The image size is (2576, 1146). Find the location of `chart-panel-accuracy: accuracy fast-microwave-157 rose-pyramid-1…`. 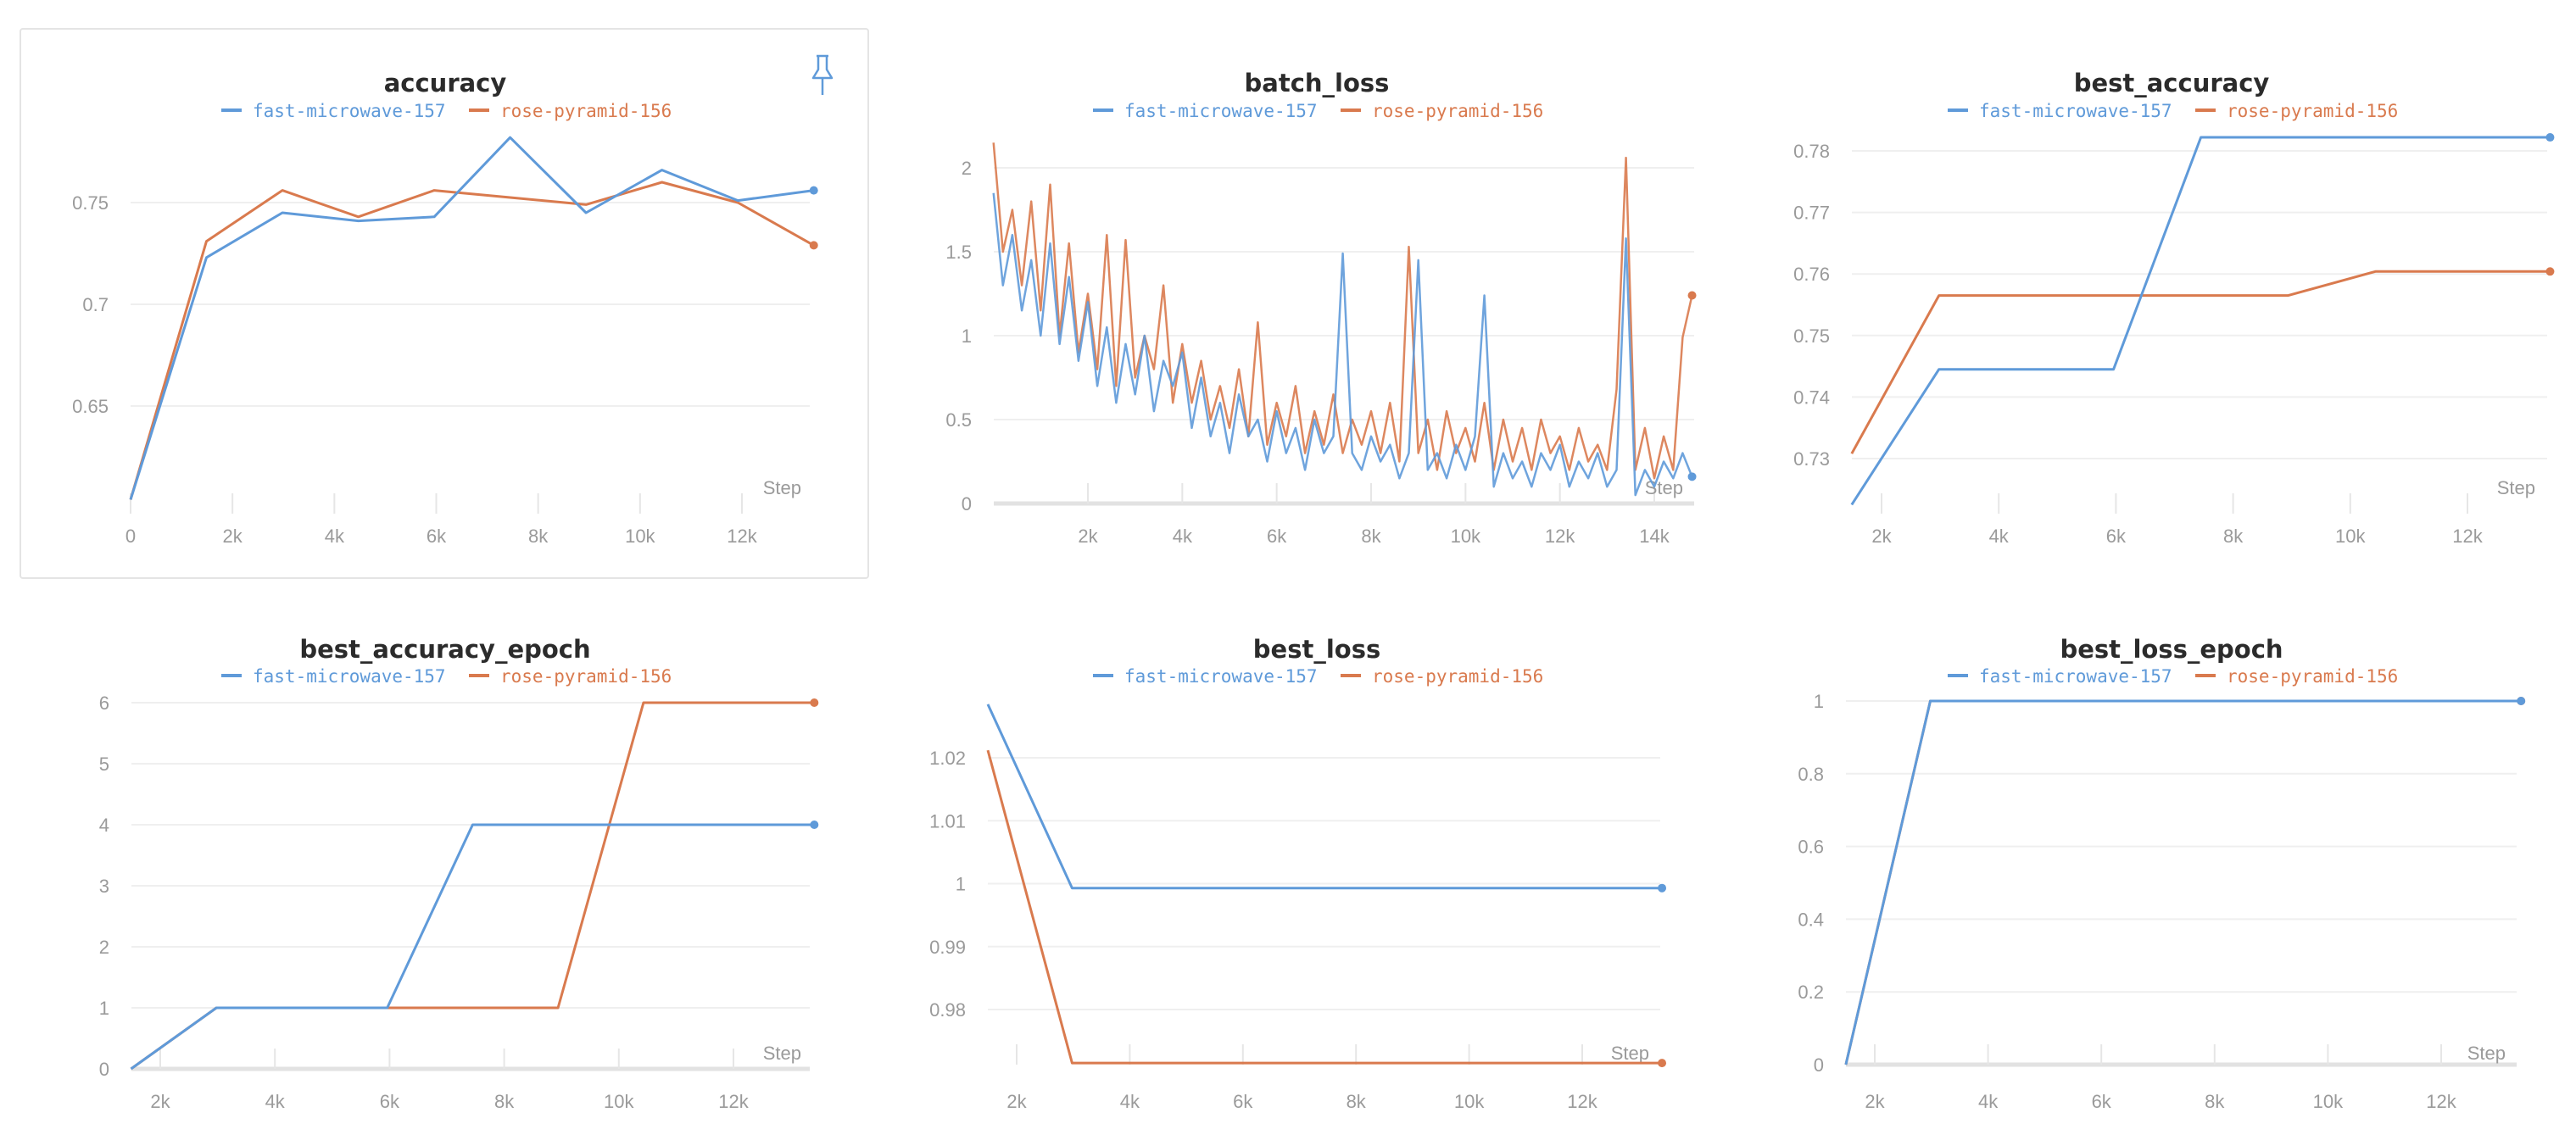

chart-panel-accuracy: accuracy fast-microwave-157 rose-pyramid-1… is located at coordinates (445, 308).